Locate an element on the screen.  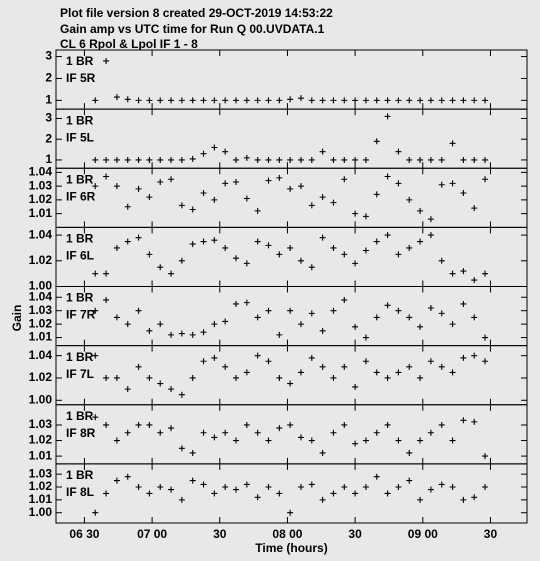
x-tick-label: 06 30 is located at coordinates (84, 534).